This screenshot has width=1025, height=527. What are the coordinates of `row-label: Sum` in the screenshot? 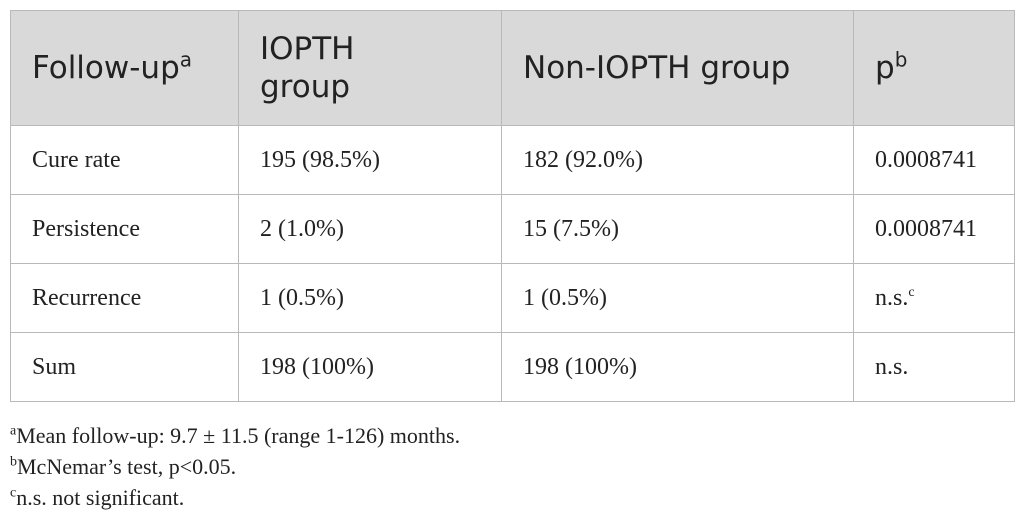 It's located at (124, 367).